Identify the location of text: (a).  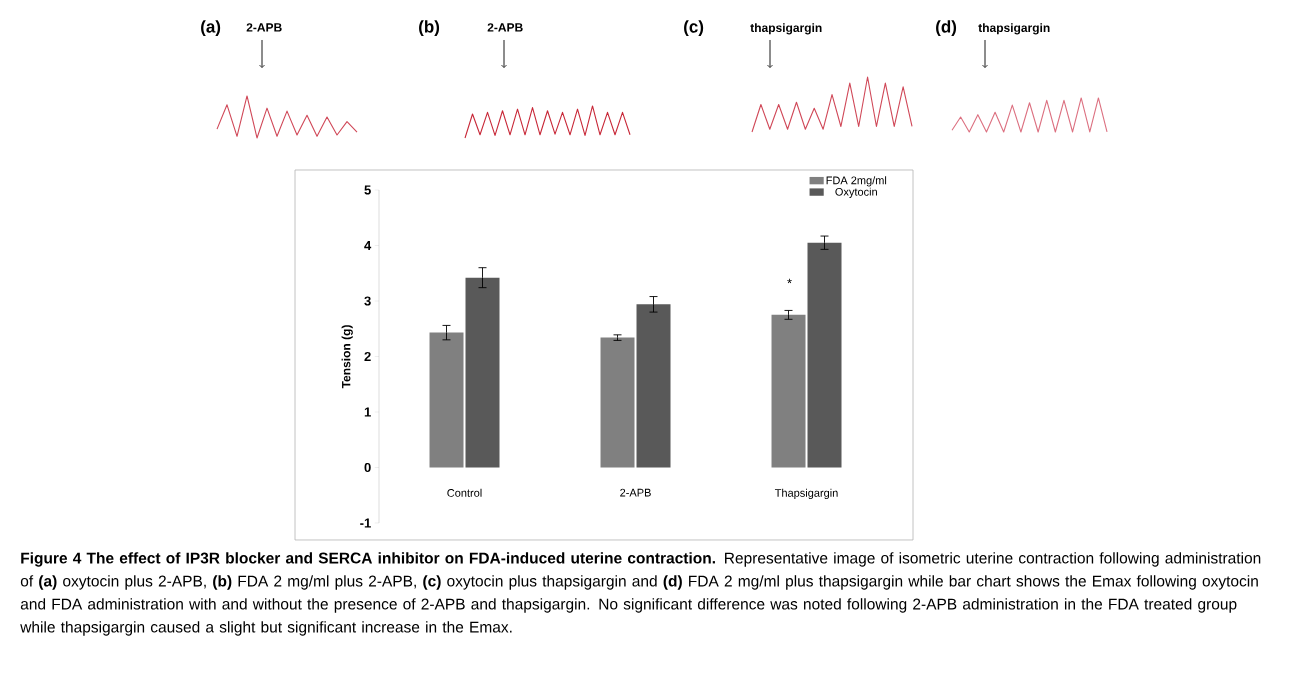
(211, 28).